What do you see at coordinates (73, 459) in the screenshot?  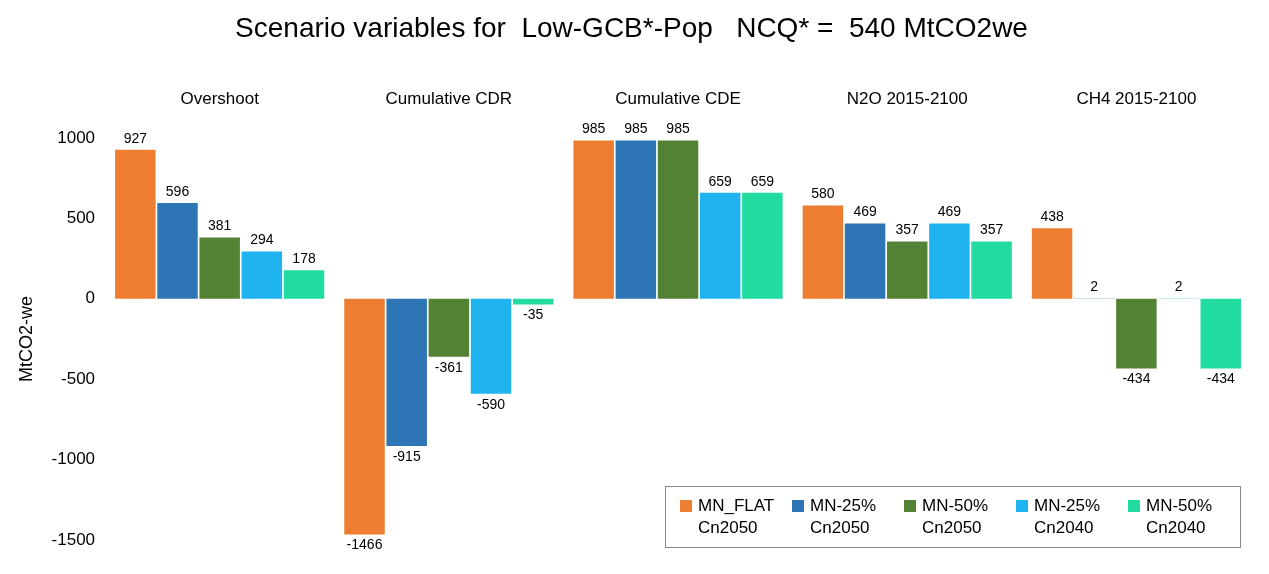 I see `y-tick-label: -1000` at bounding box center [73, 459].